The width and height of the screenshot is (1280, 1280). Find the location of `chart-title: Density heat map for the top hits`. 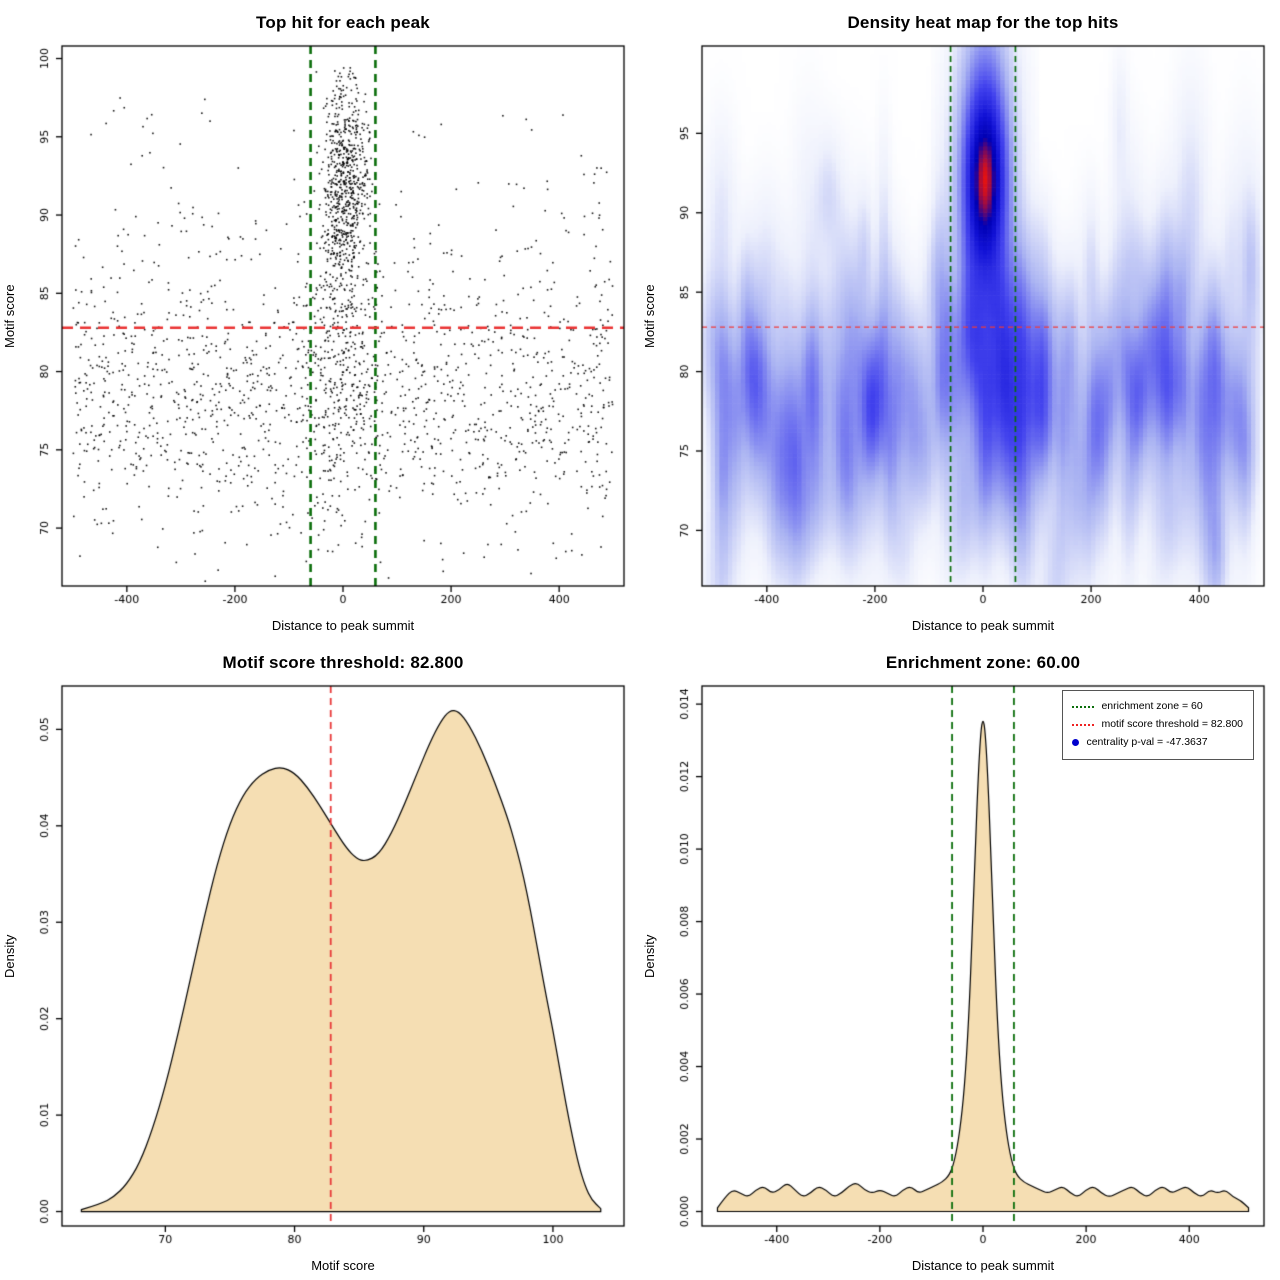

chart-title: Density heat map for the top hits is located at coordinates (983, 22).